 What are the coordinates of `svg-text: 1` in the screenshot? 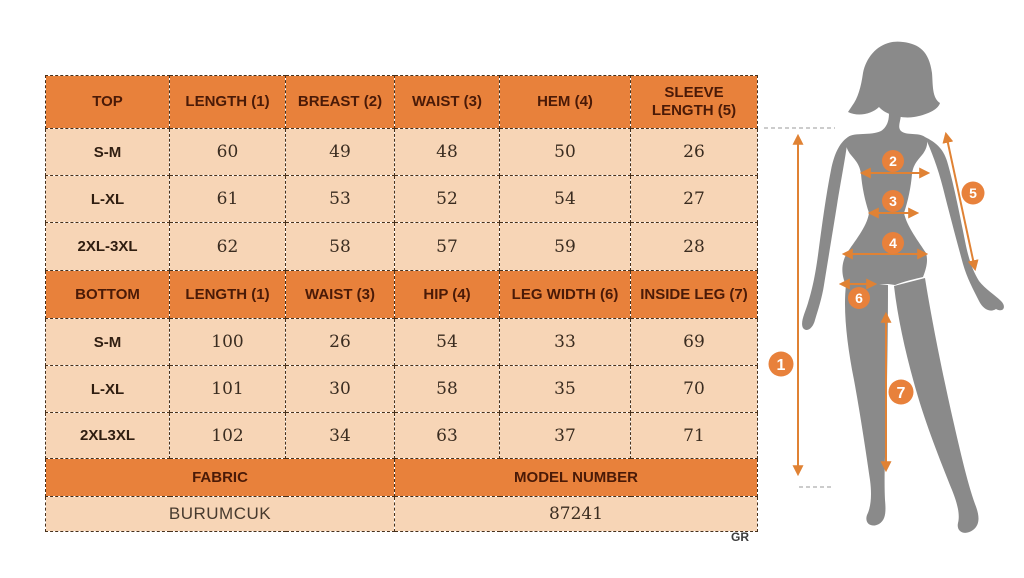 It's located at (781, 365).